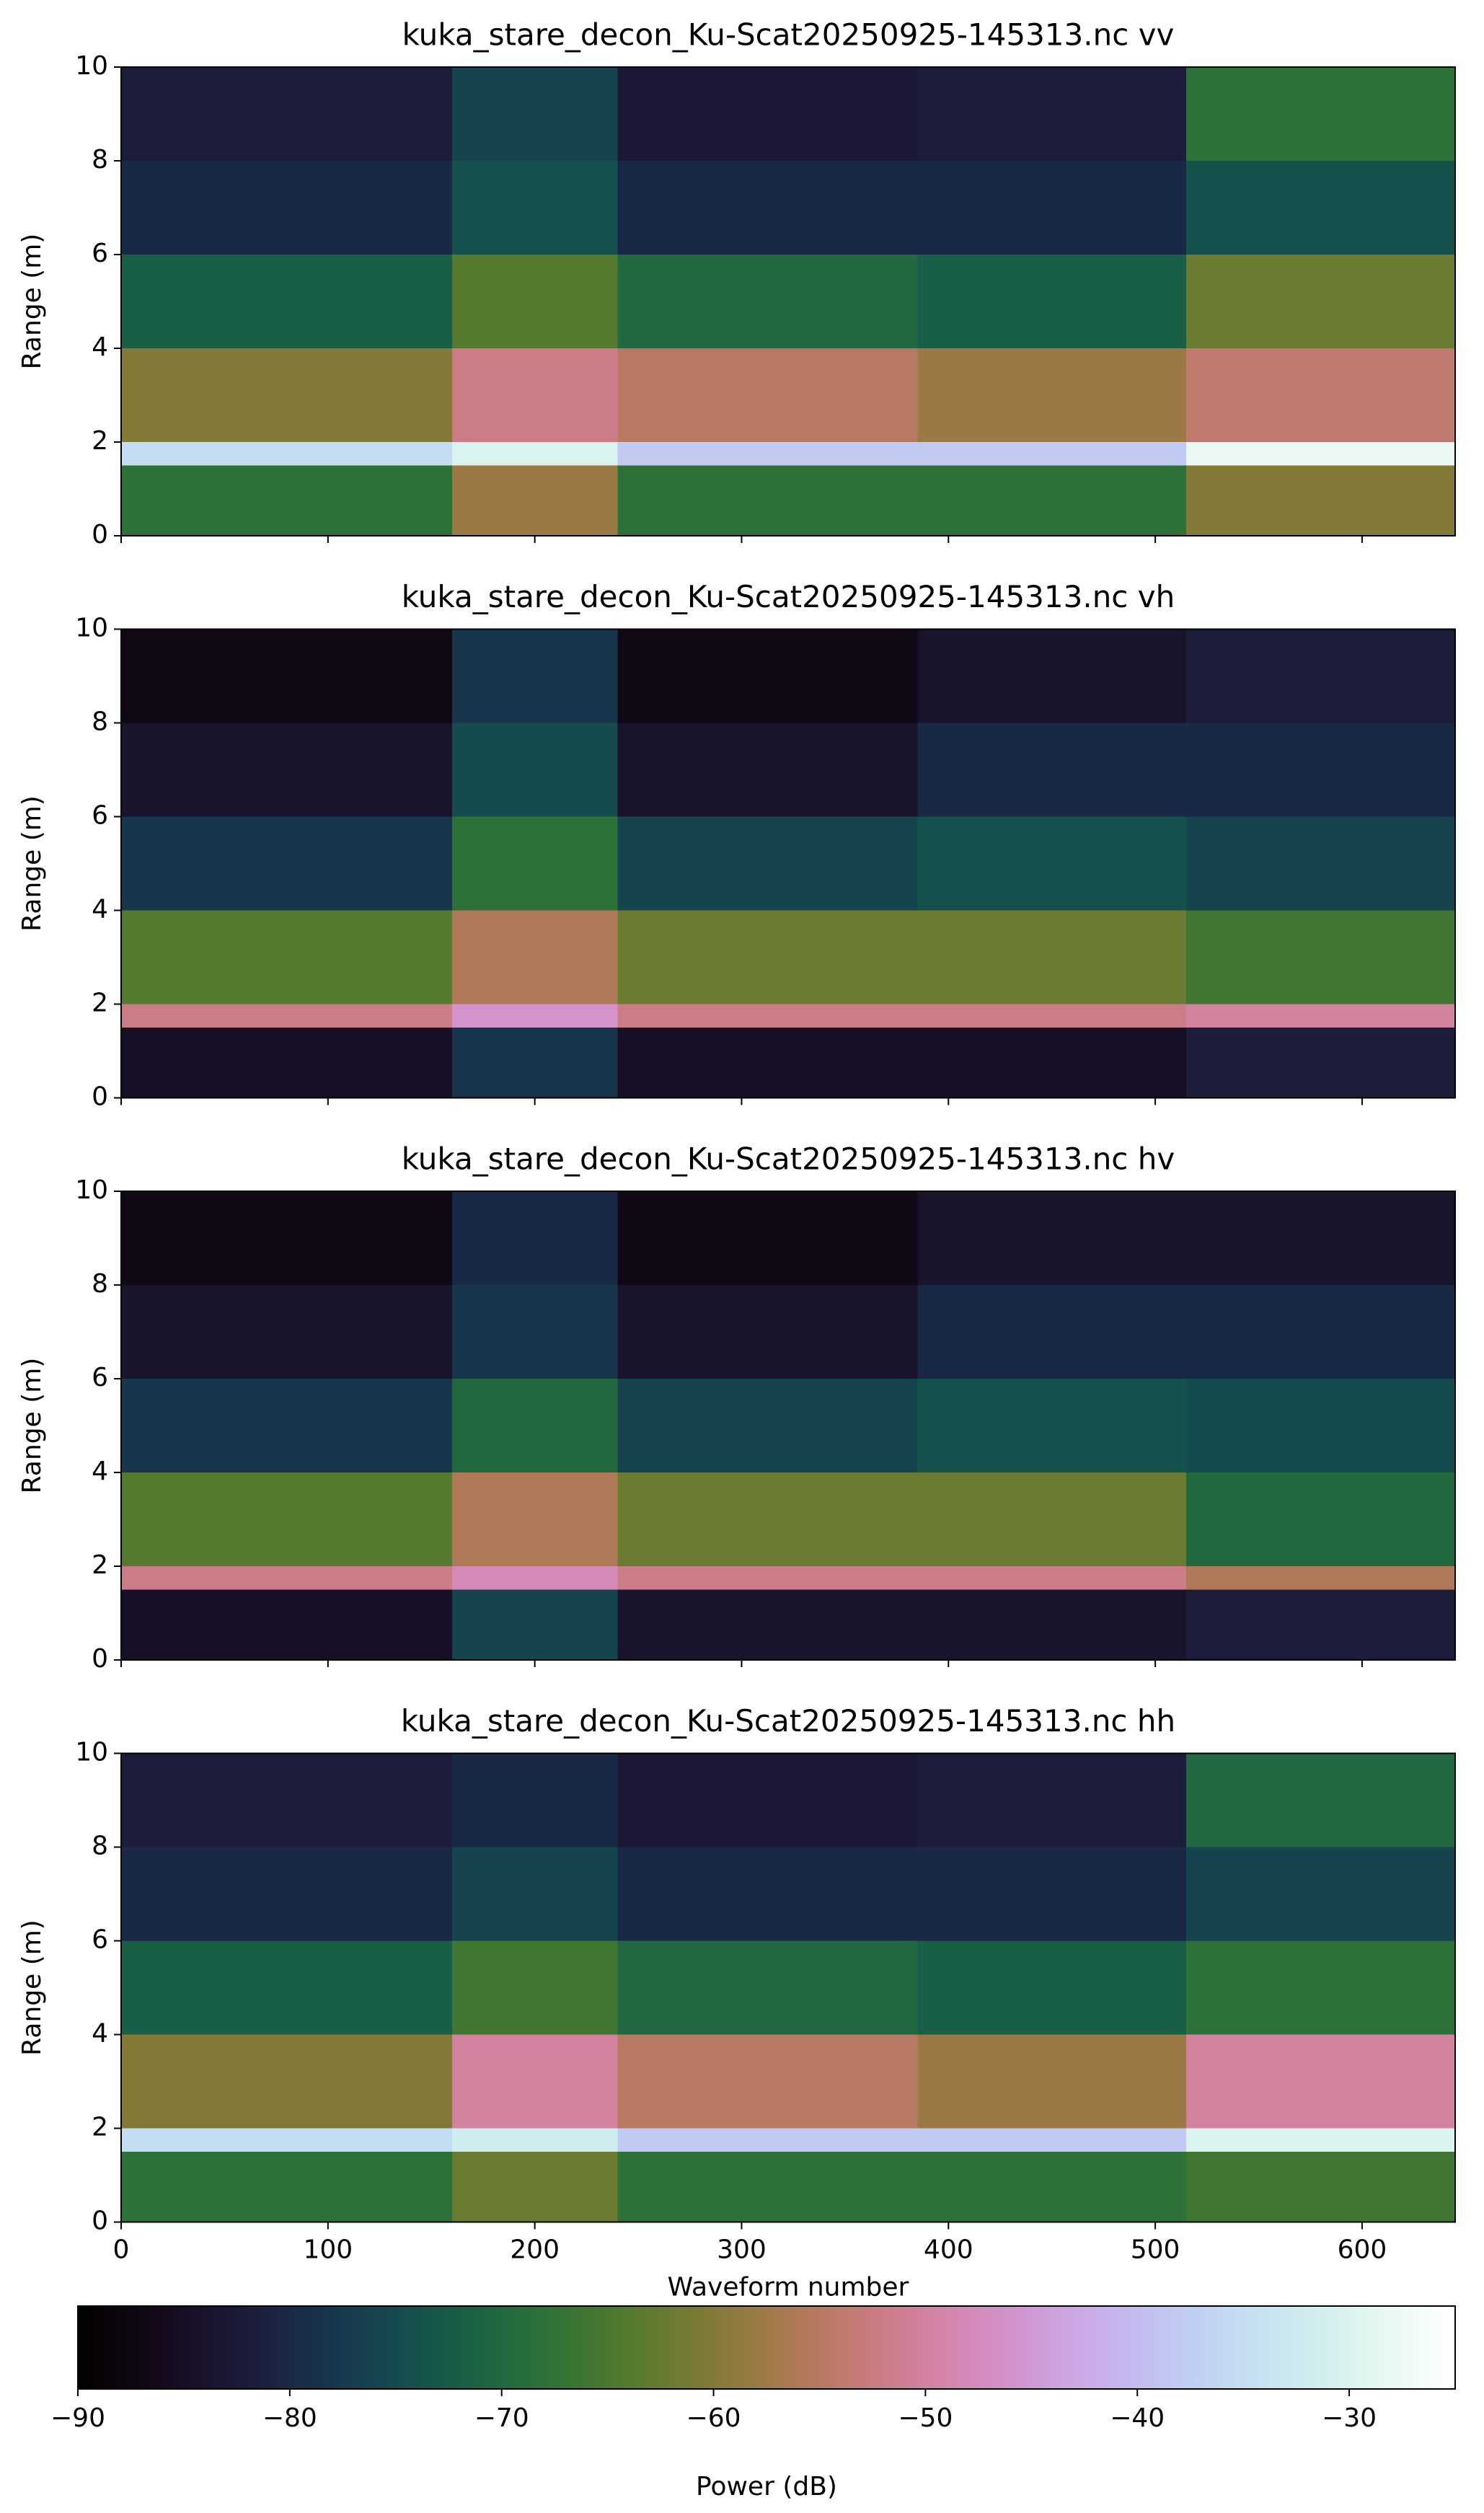 The width and height of the screenshot is (1484, 2513). I want to click on colorbar-tick-label: −90, so click(77, 2418).